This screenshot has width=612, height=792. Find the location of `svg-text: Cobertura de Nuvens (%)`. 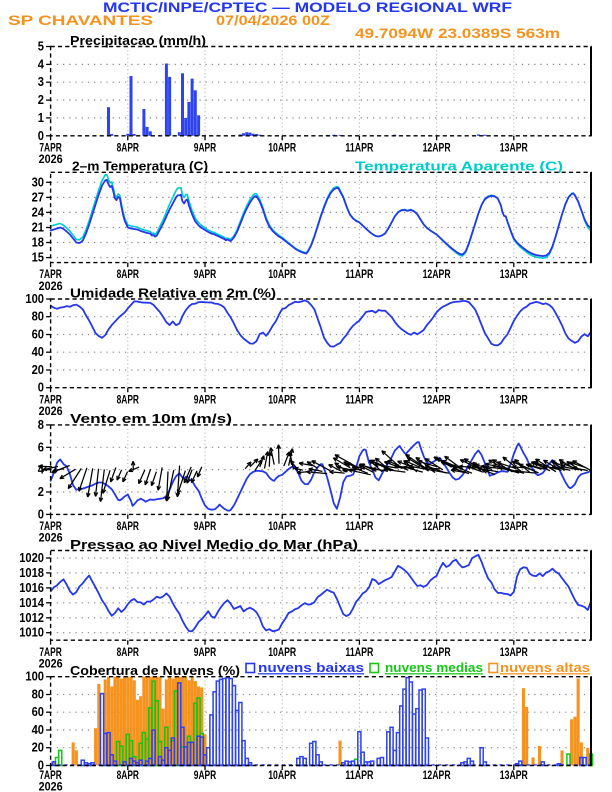

svg-text: Cobertura de Nuvens (%) is located at coordinates (155, 671).